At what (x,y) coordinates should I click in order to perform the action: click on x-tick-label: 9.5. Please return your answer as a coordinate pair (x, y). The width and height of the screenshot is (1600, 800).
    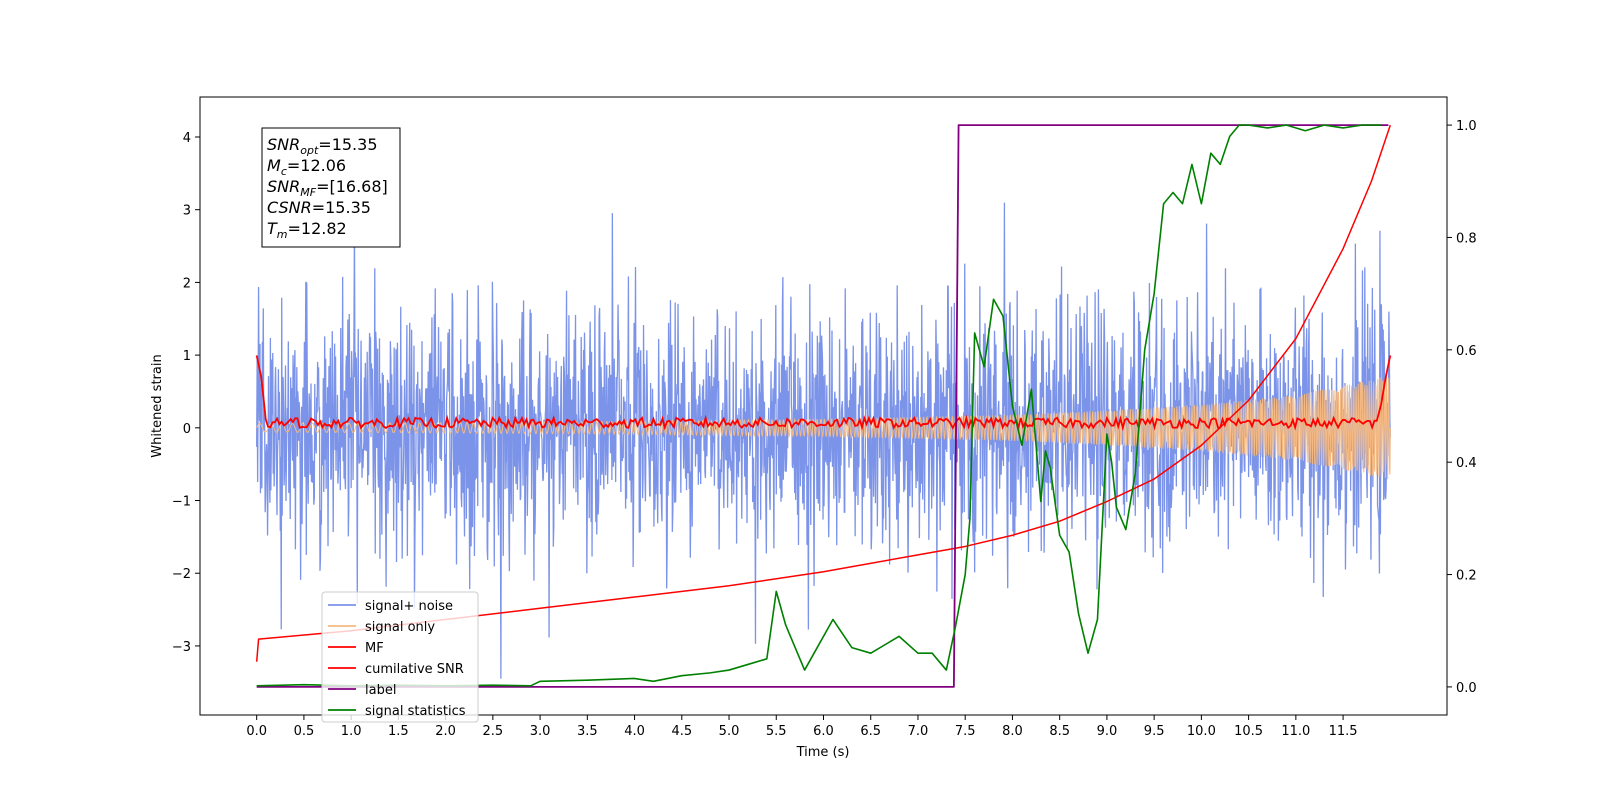
    Looking at the image, I should click on (1154, 731).